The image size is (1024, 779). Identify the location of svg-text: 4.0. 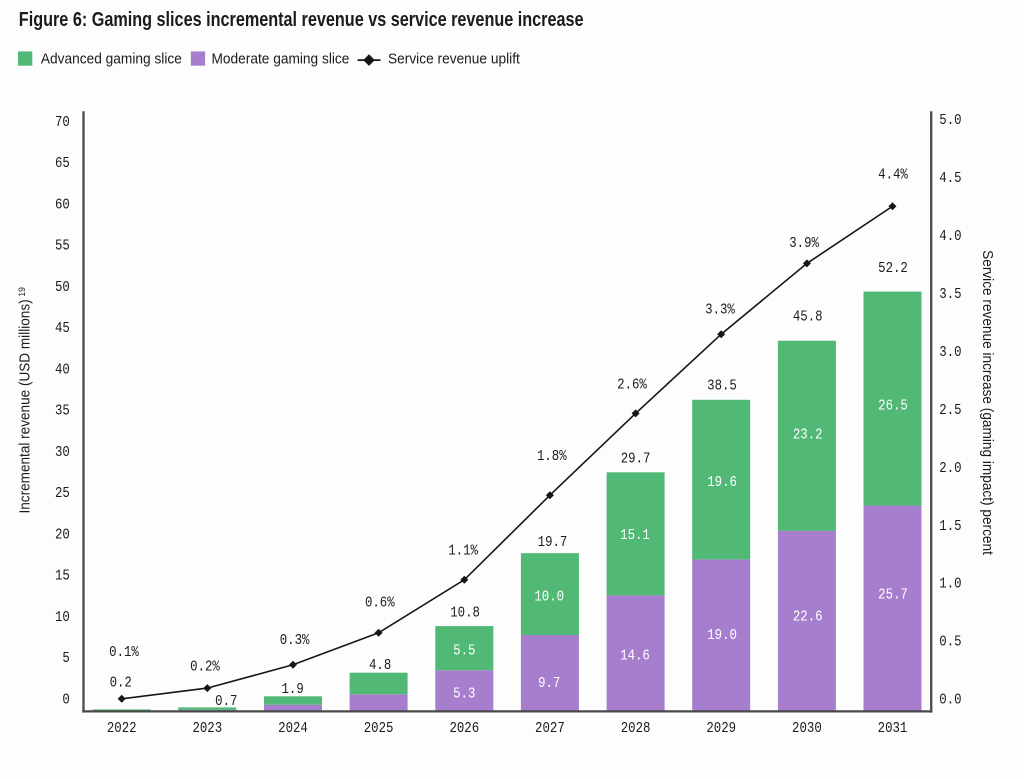
(950, 237).